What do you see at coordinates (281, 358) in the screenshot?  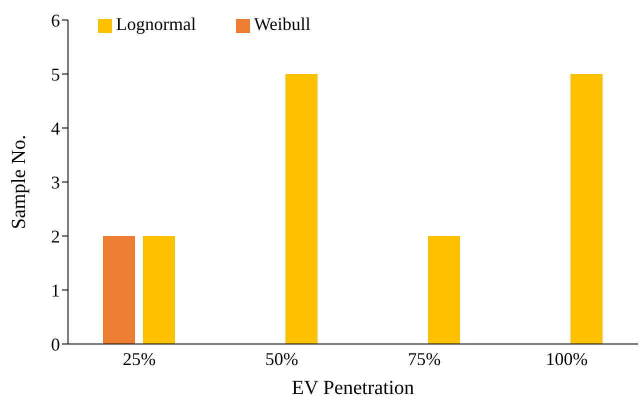 I see `x-tick-label: 50%` at bounding box center [281, 358].